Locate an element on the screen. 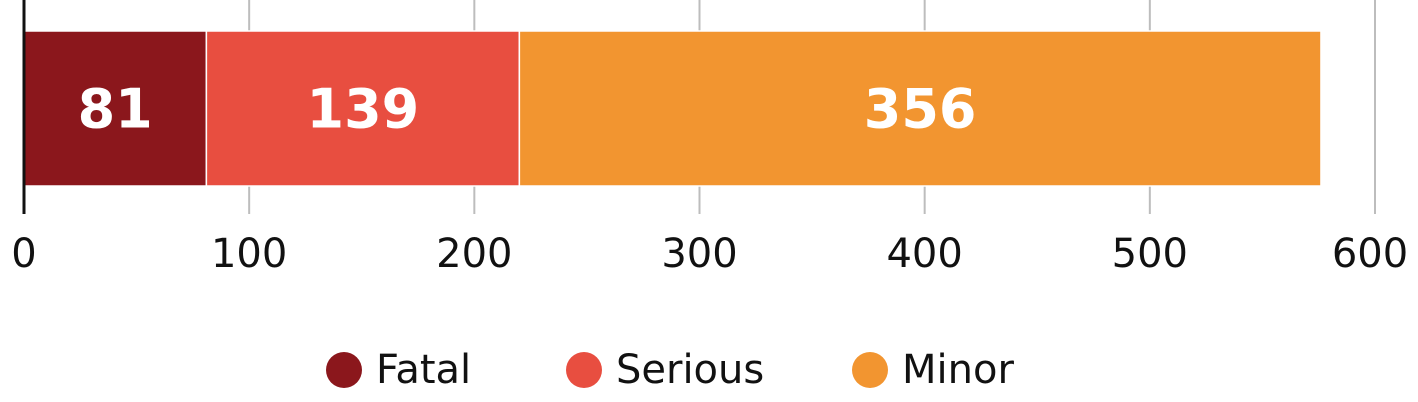 The width and height of the screenshot is (1418, 402). x-tick-label-200: 200 is located at coordinates (474, 254).